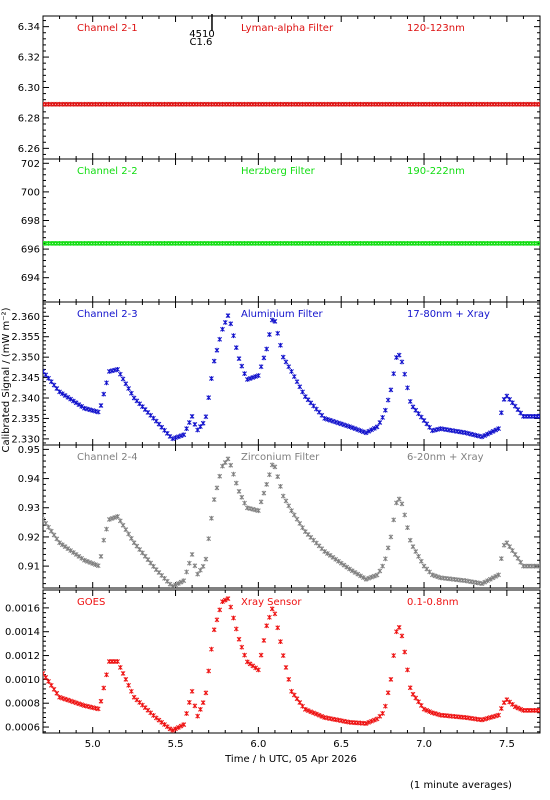  Describe the element at coordinates (300, 744) in the screenshot. I see `x-axis: 5.0 5.5 6.0 6.5 7.0 7.5` at that location.